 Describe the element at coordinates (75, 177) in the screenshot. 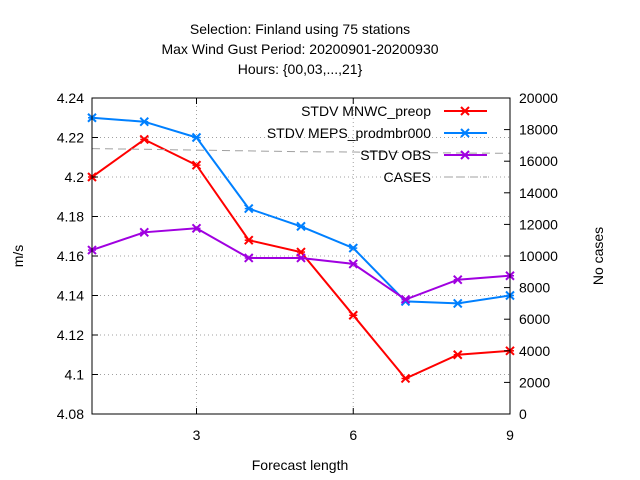

I see `y-tick-label: 4.2` at that location.